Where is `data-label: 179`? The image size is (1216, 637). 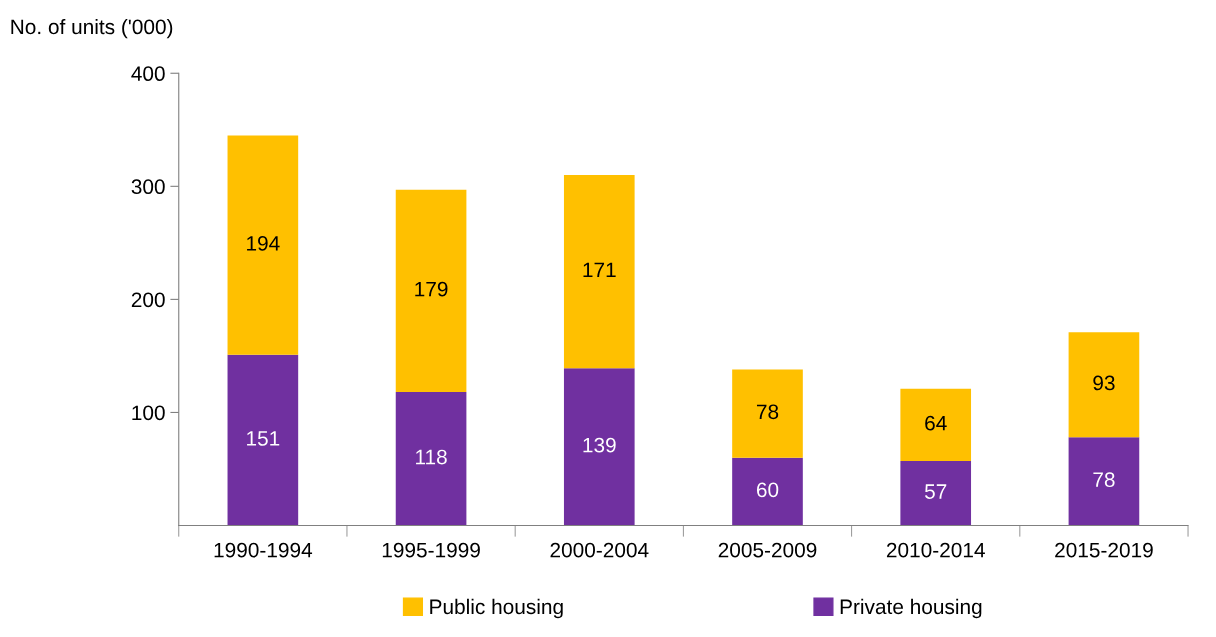 data-label: 179 is located at coordinates (431, 289).